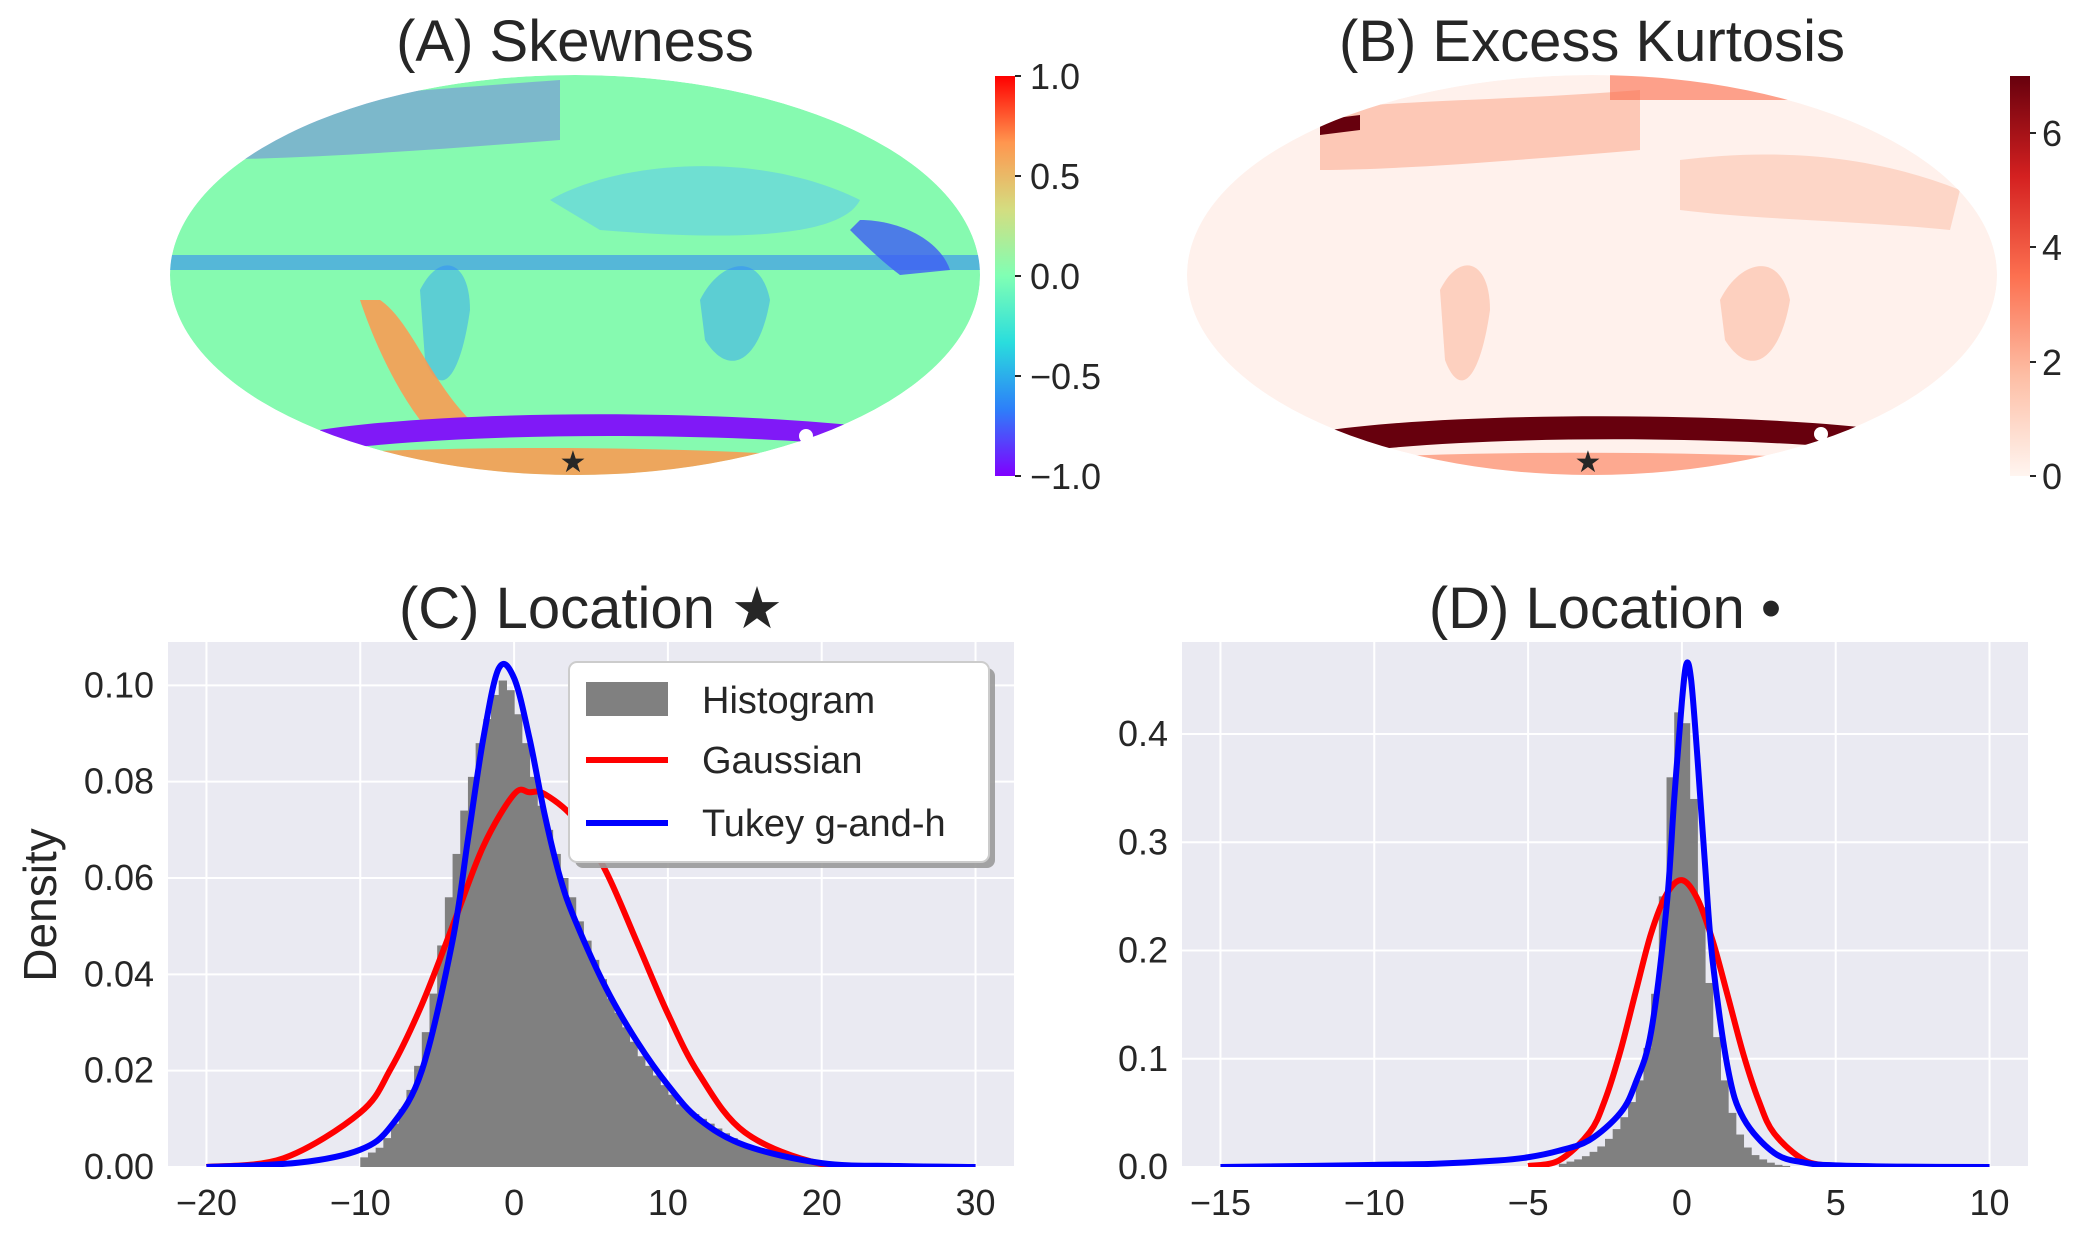 This screenshot has height=1238, width=2080. Describe the element at coordinates (824, 824) in the screenshot. I see `legend-tukey-label: Tukey g-and-h` at that location.